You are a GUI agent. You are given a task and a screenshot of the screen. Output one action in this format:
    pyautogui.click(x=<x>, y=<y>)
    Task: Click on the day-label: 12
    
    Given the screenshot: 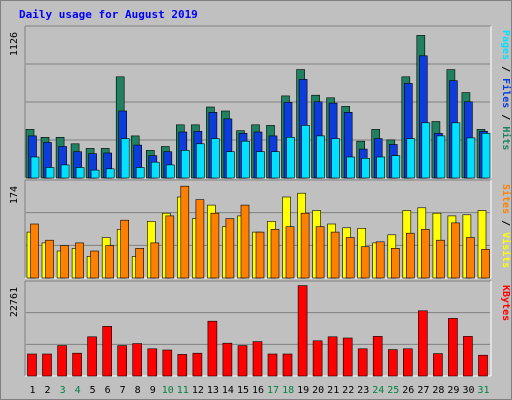 What is the action you would take?
    pyautogui.click(x=198, y=390)
    